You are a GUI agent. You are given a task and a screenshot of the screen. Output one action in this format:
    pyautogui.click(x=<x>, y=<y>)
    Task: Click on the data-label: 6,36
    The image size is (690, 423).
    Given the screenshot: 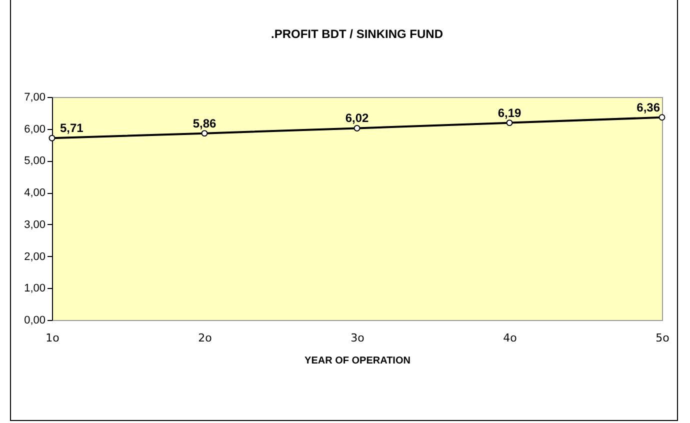 What is the action you would take?
    pyautogui.click(x=648, y=107)
    